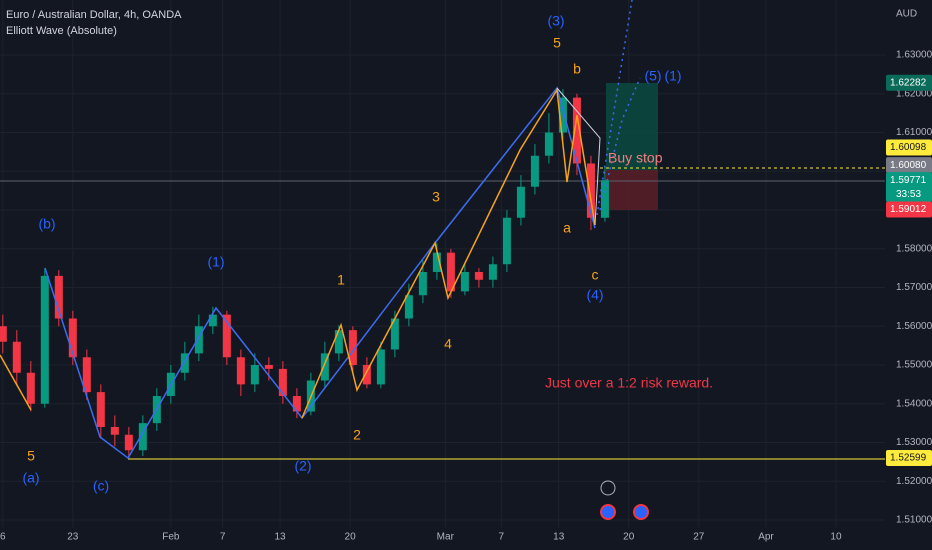 The image size is (932, 550). What do you see at coordinates (341, 280) in the screenshot?
I see `wave-label: 1` at bounding box center [341, 280].